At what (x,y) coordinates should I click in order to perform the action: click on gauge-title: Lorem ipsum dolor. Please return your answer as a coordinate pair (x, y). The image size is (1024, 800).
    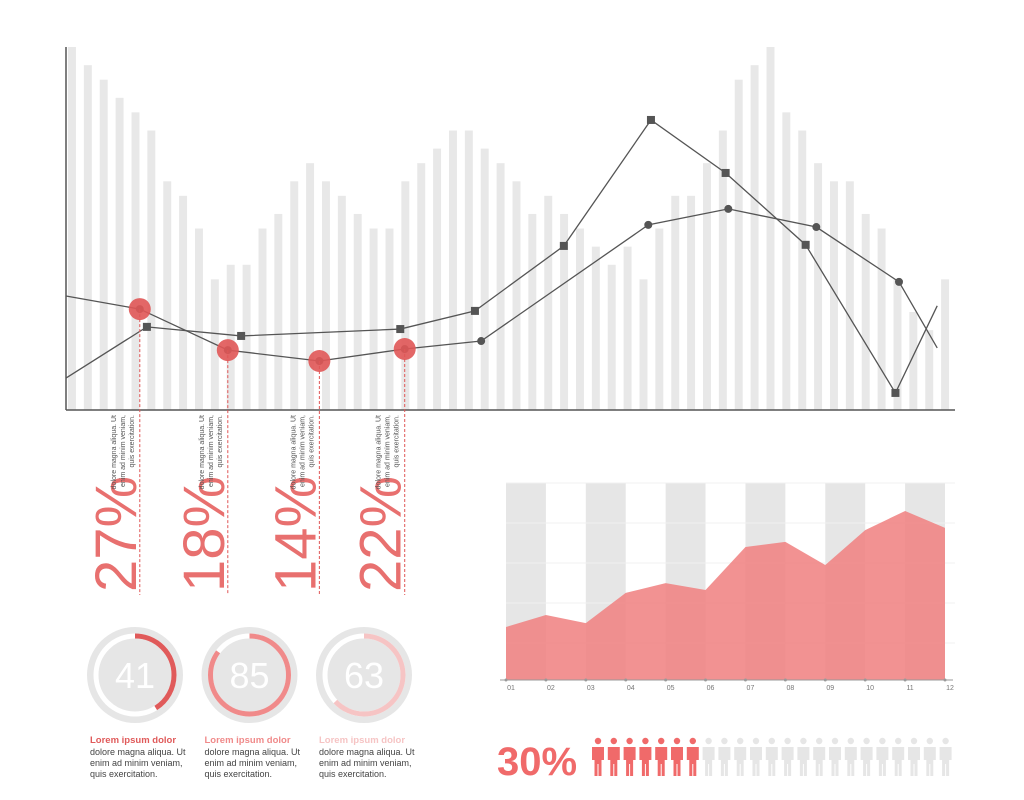
    Looking at the image, I should click on (133, 740).